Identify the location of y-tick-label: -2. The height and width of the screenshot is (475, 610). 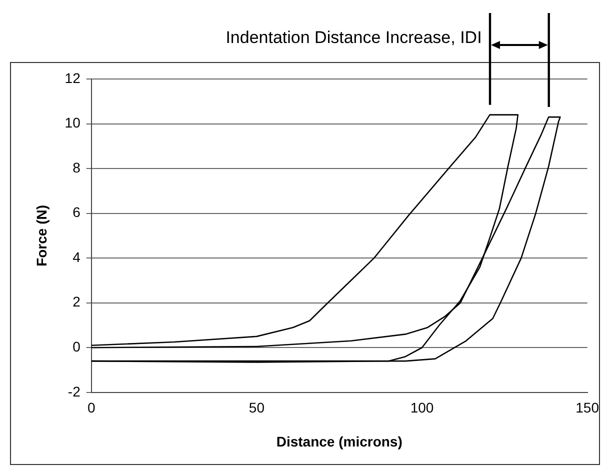
(74, 391).